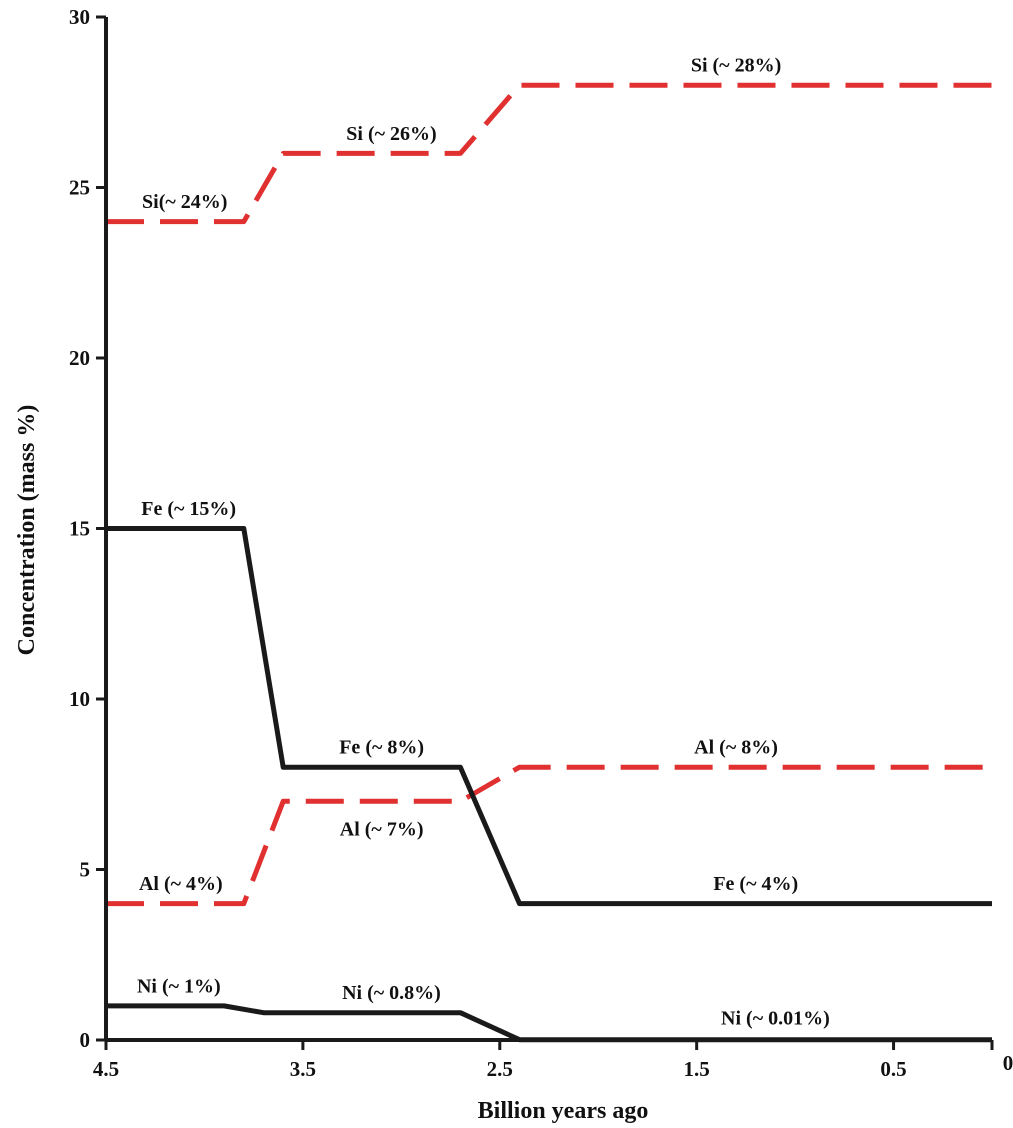 This screenshot has height=1128, width=1013. What do you see at coordinates (79, 529) in the screenshot?
I see `y-tick-label: 15` at bounding box center [79, 529].